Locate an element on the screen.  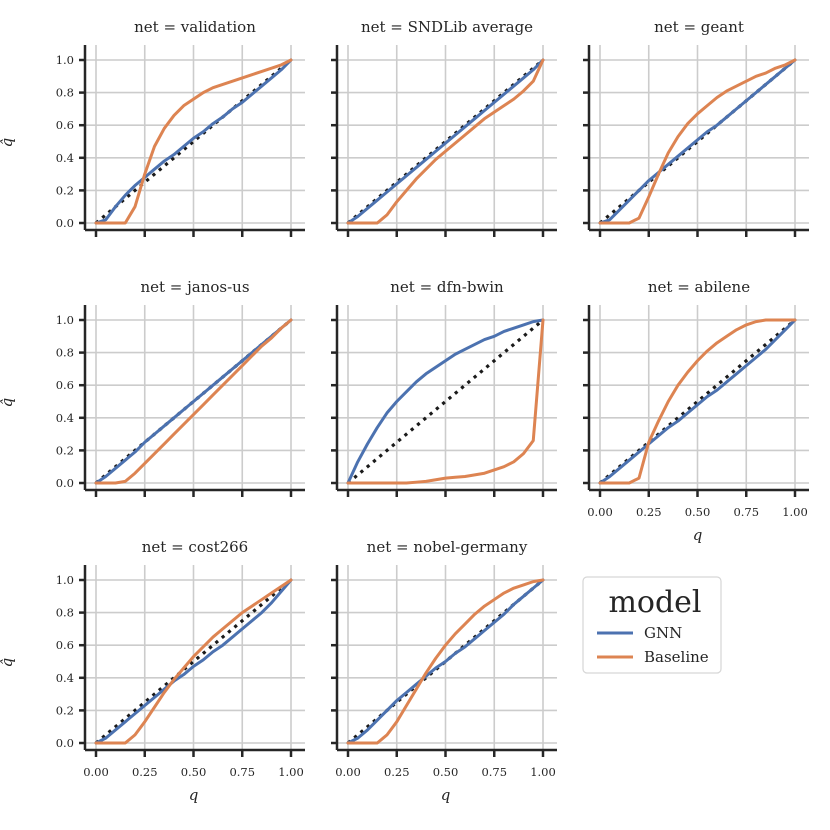
legend-box is located at coordinates (652, 625).